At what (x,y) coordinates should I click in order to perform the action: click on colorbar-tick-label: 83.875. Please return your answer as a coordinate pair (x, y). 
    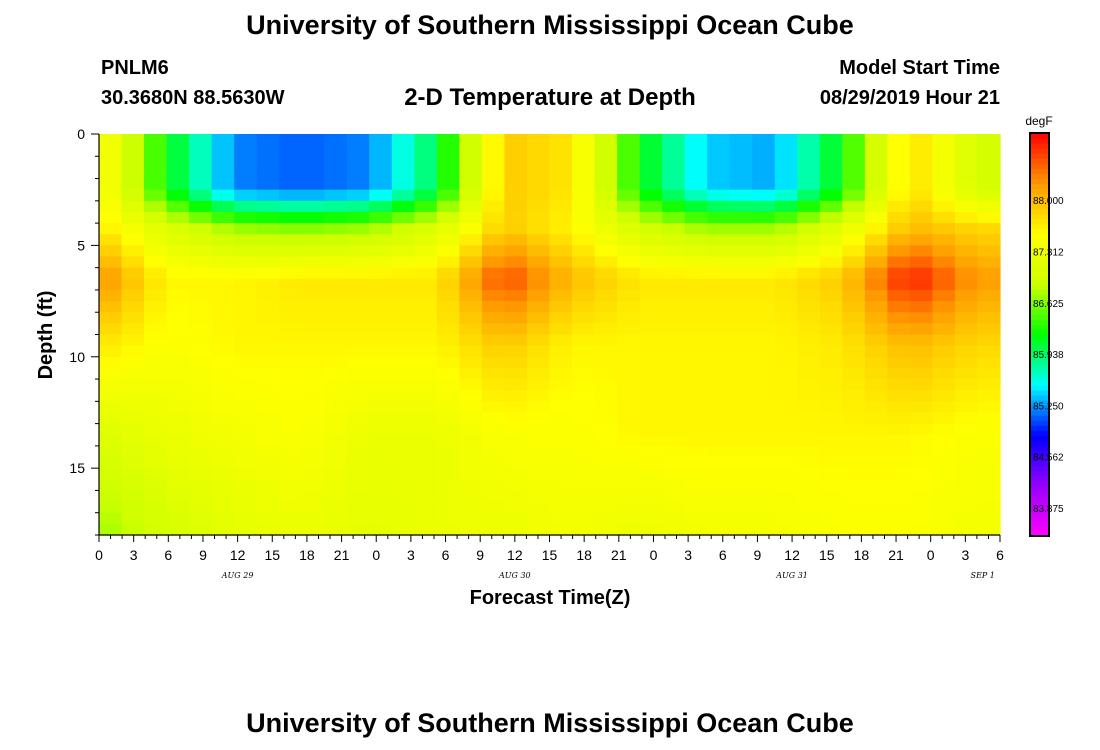
    Looking at the image, I should click on (1048, 509).